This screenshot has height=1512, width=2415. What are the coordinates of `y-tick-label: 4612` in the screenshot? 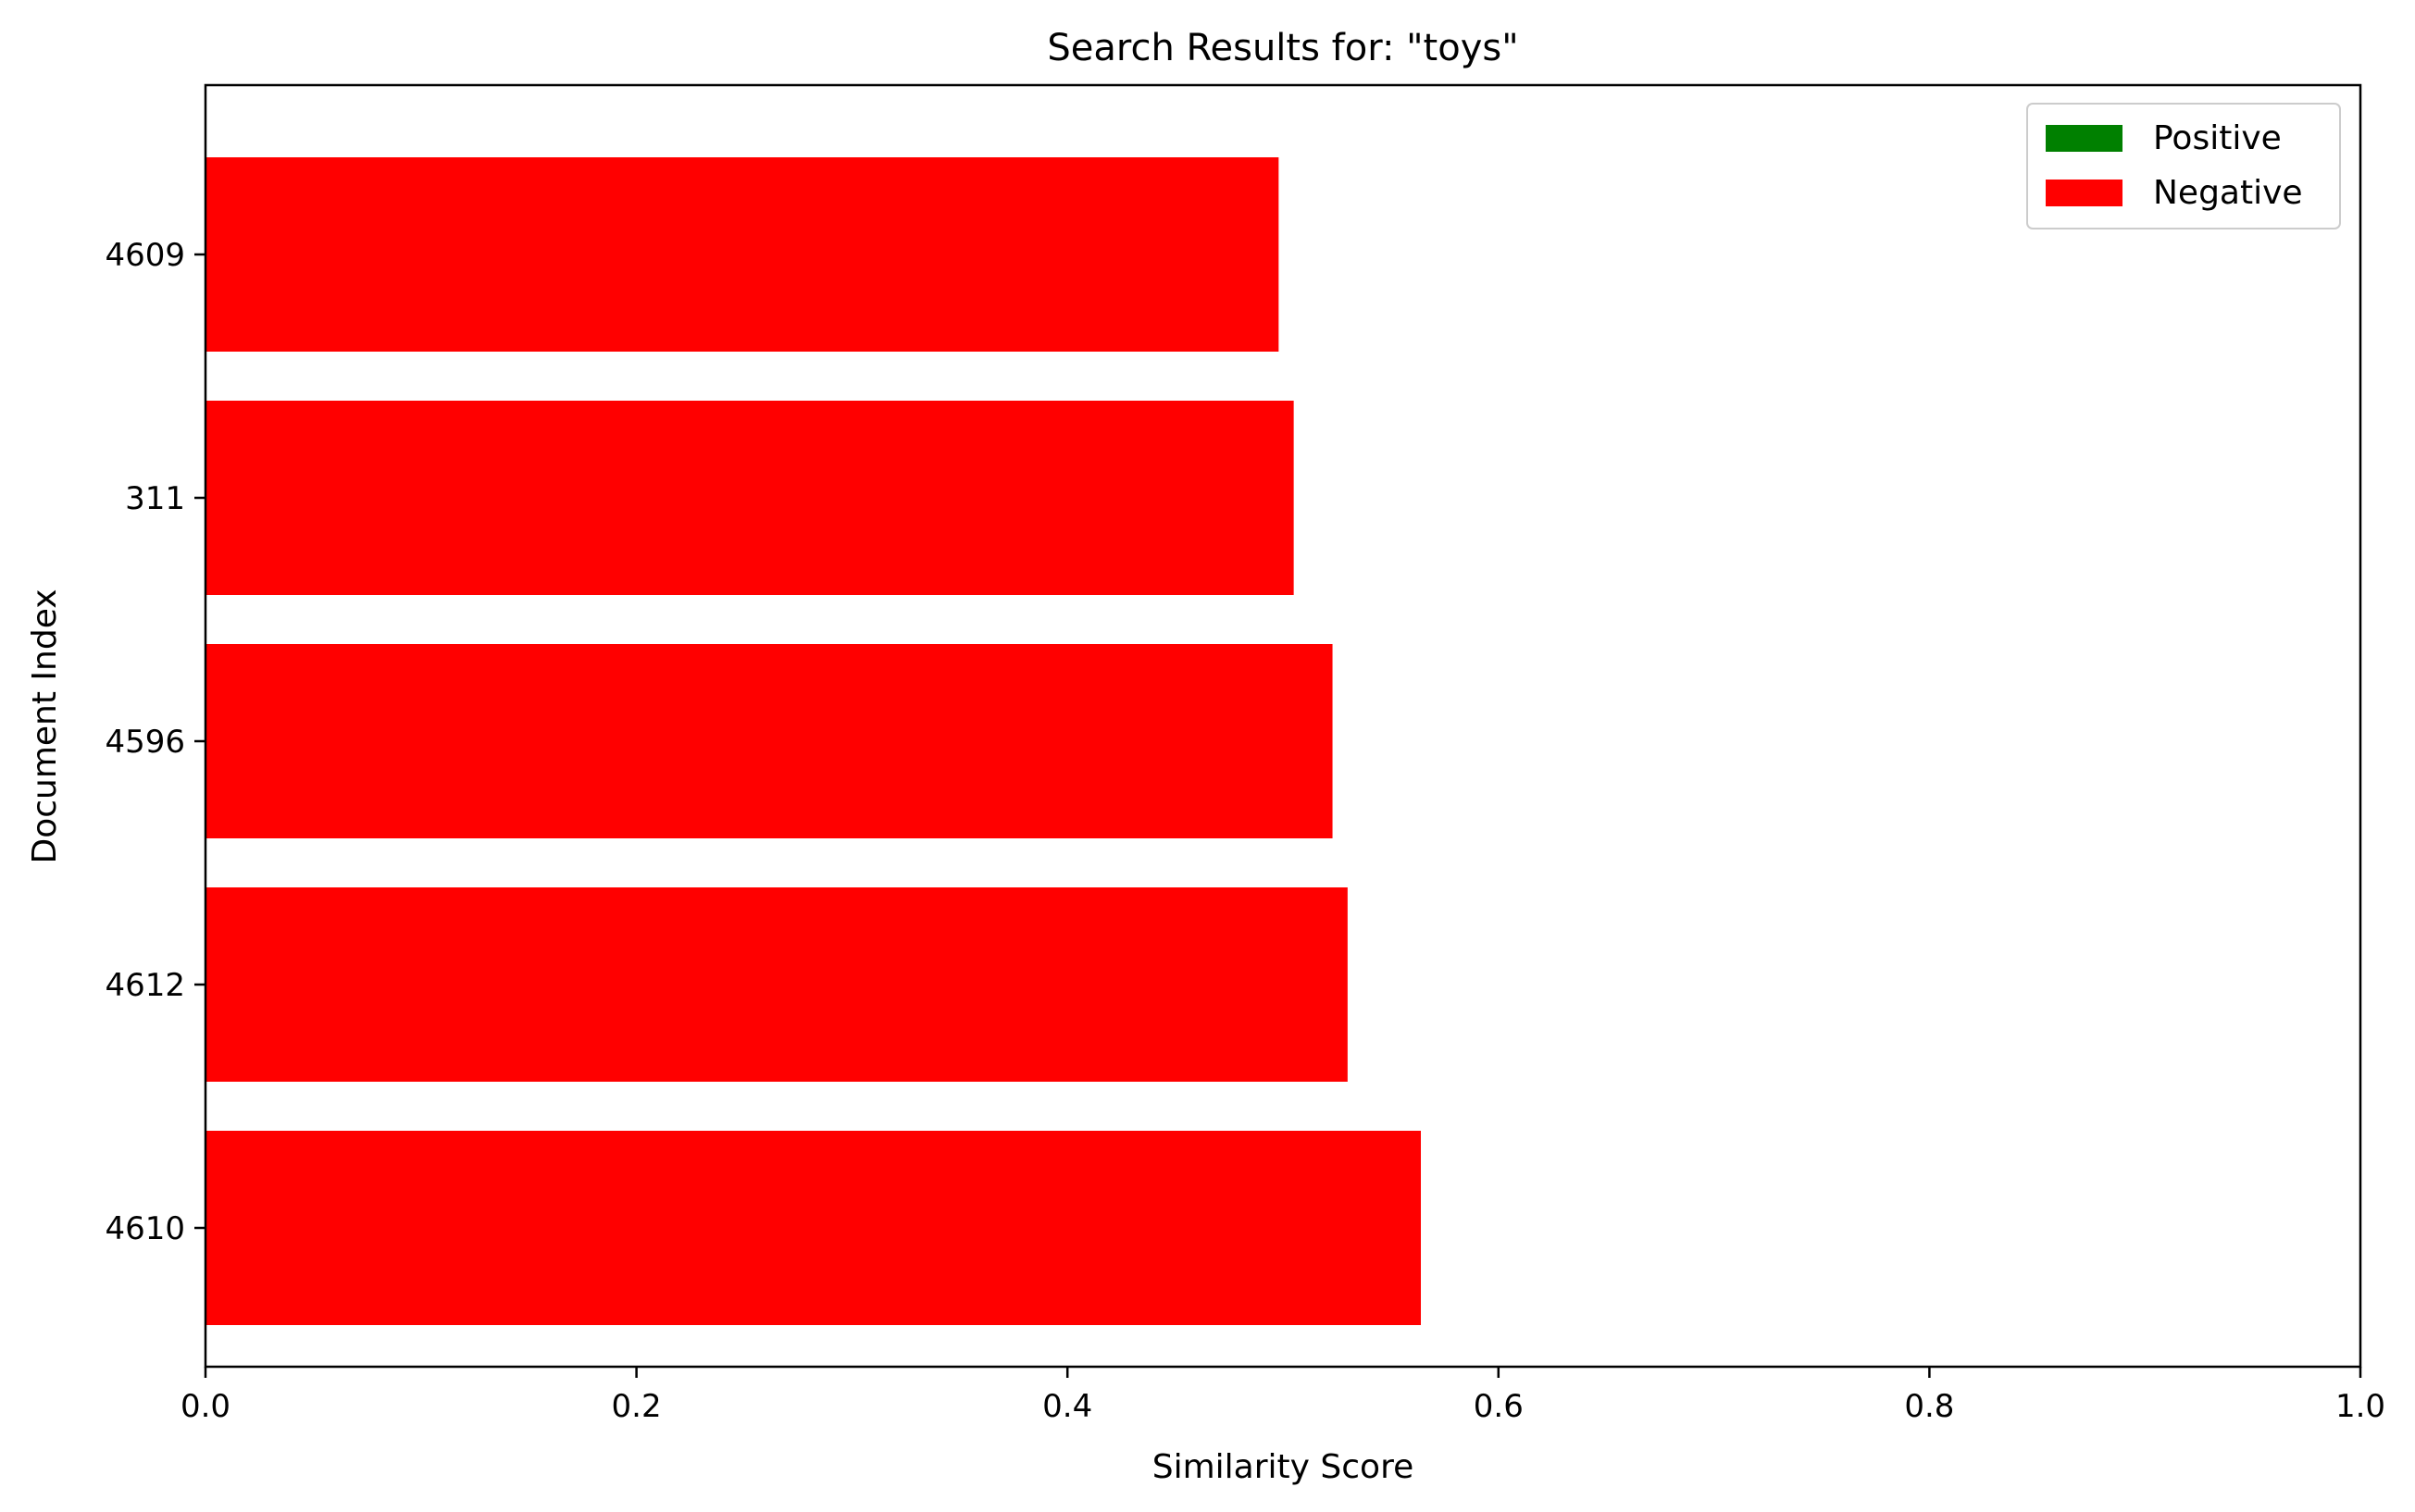 It's located at (145, 985).